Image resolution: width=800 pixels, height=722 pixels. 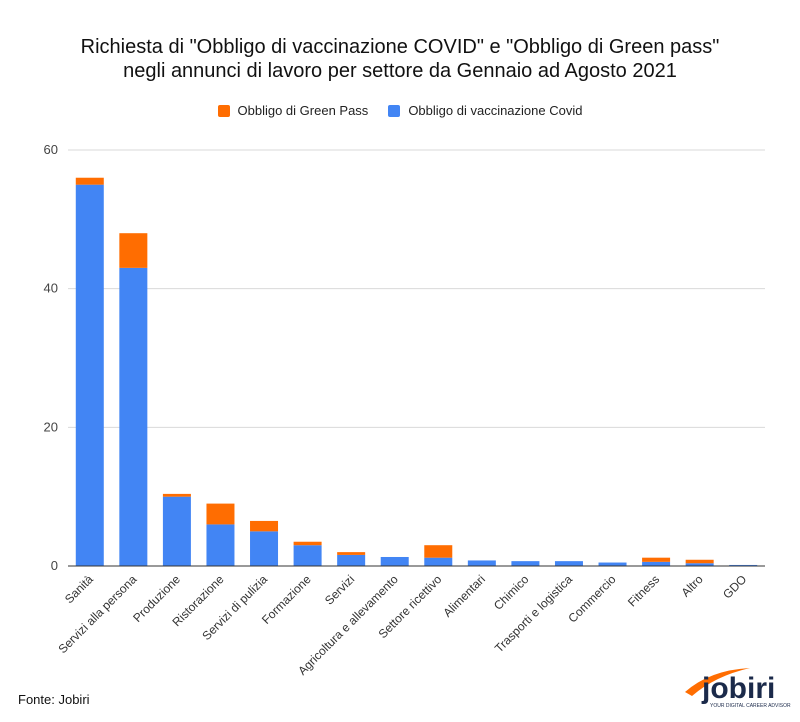 I want to click on svg-text: jobiri, so click(x=738, y=688).